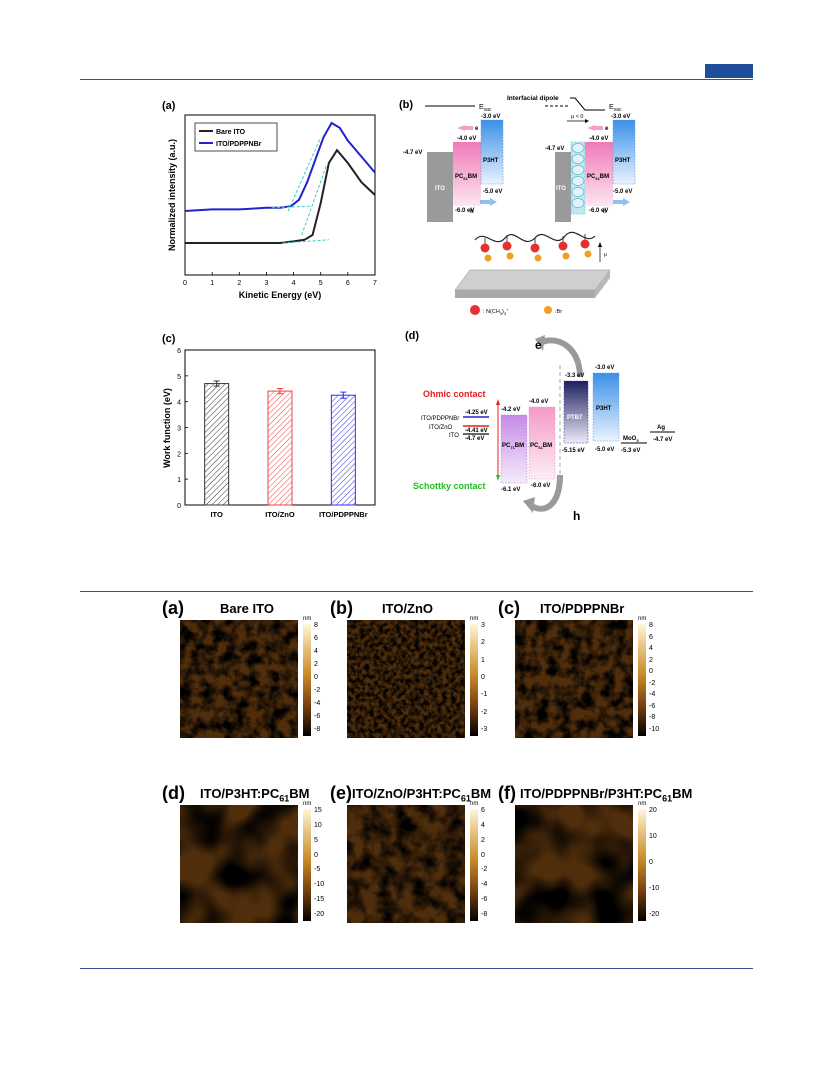 This screenshot has height=1091, width=833. What do you see at coordinates (321, 283) in the screenshot?
I see `x-tick-label: 5` at bounding box center [321, 283].